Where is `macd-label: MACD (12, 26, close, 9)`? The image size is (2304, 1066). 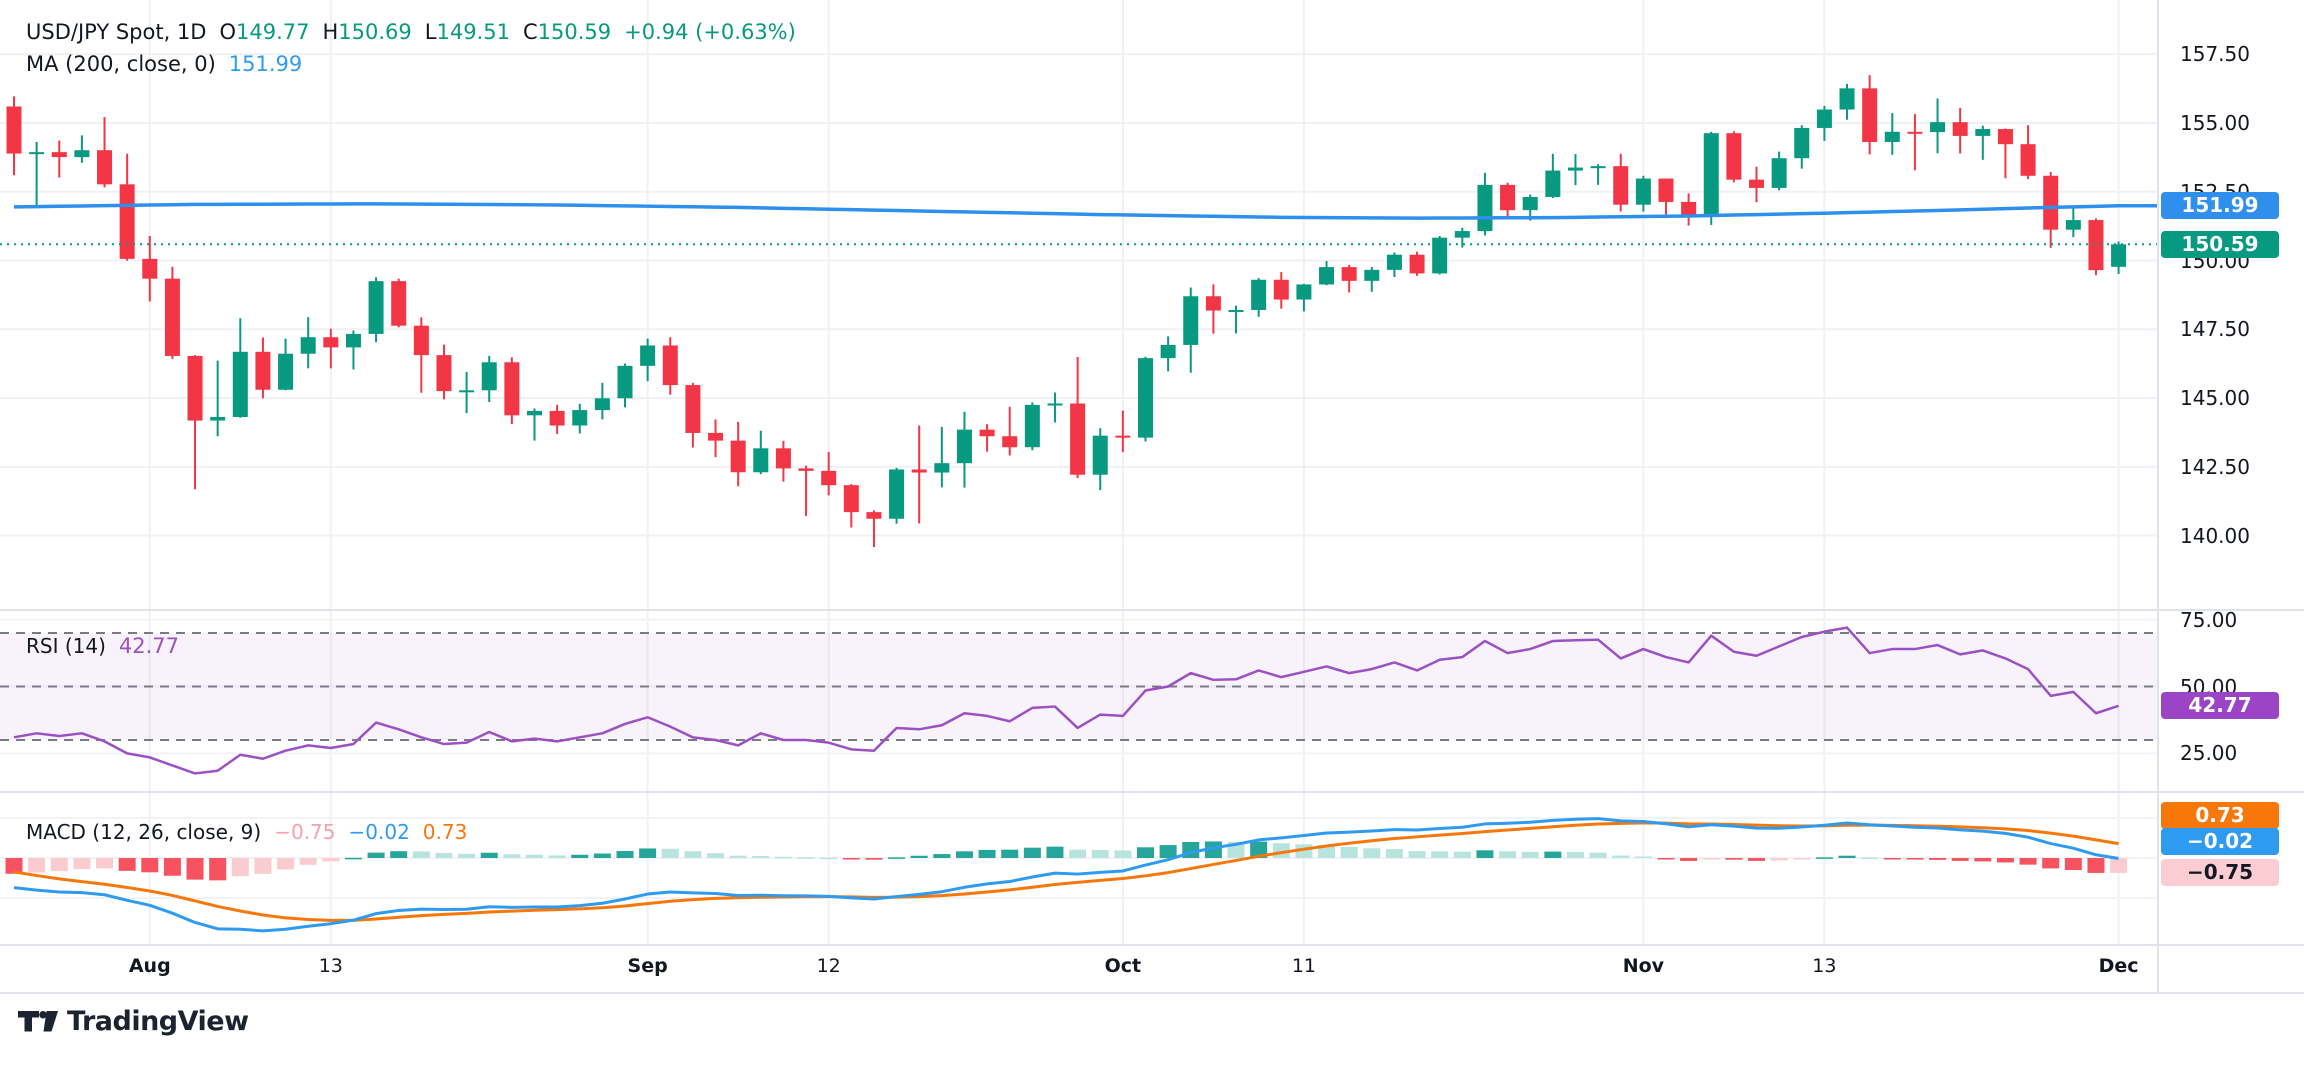 macd-label: MACD (12, 26, close, 9) is located at coordinates (144, 832).